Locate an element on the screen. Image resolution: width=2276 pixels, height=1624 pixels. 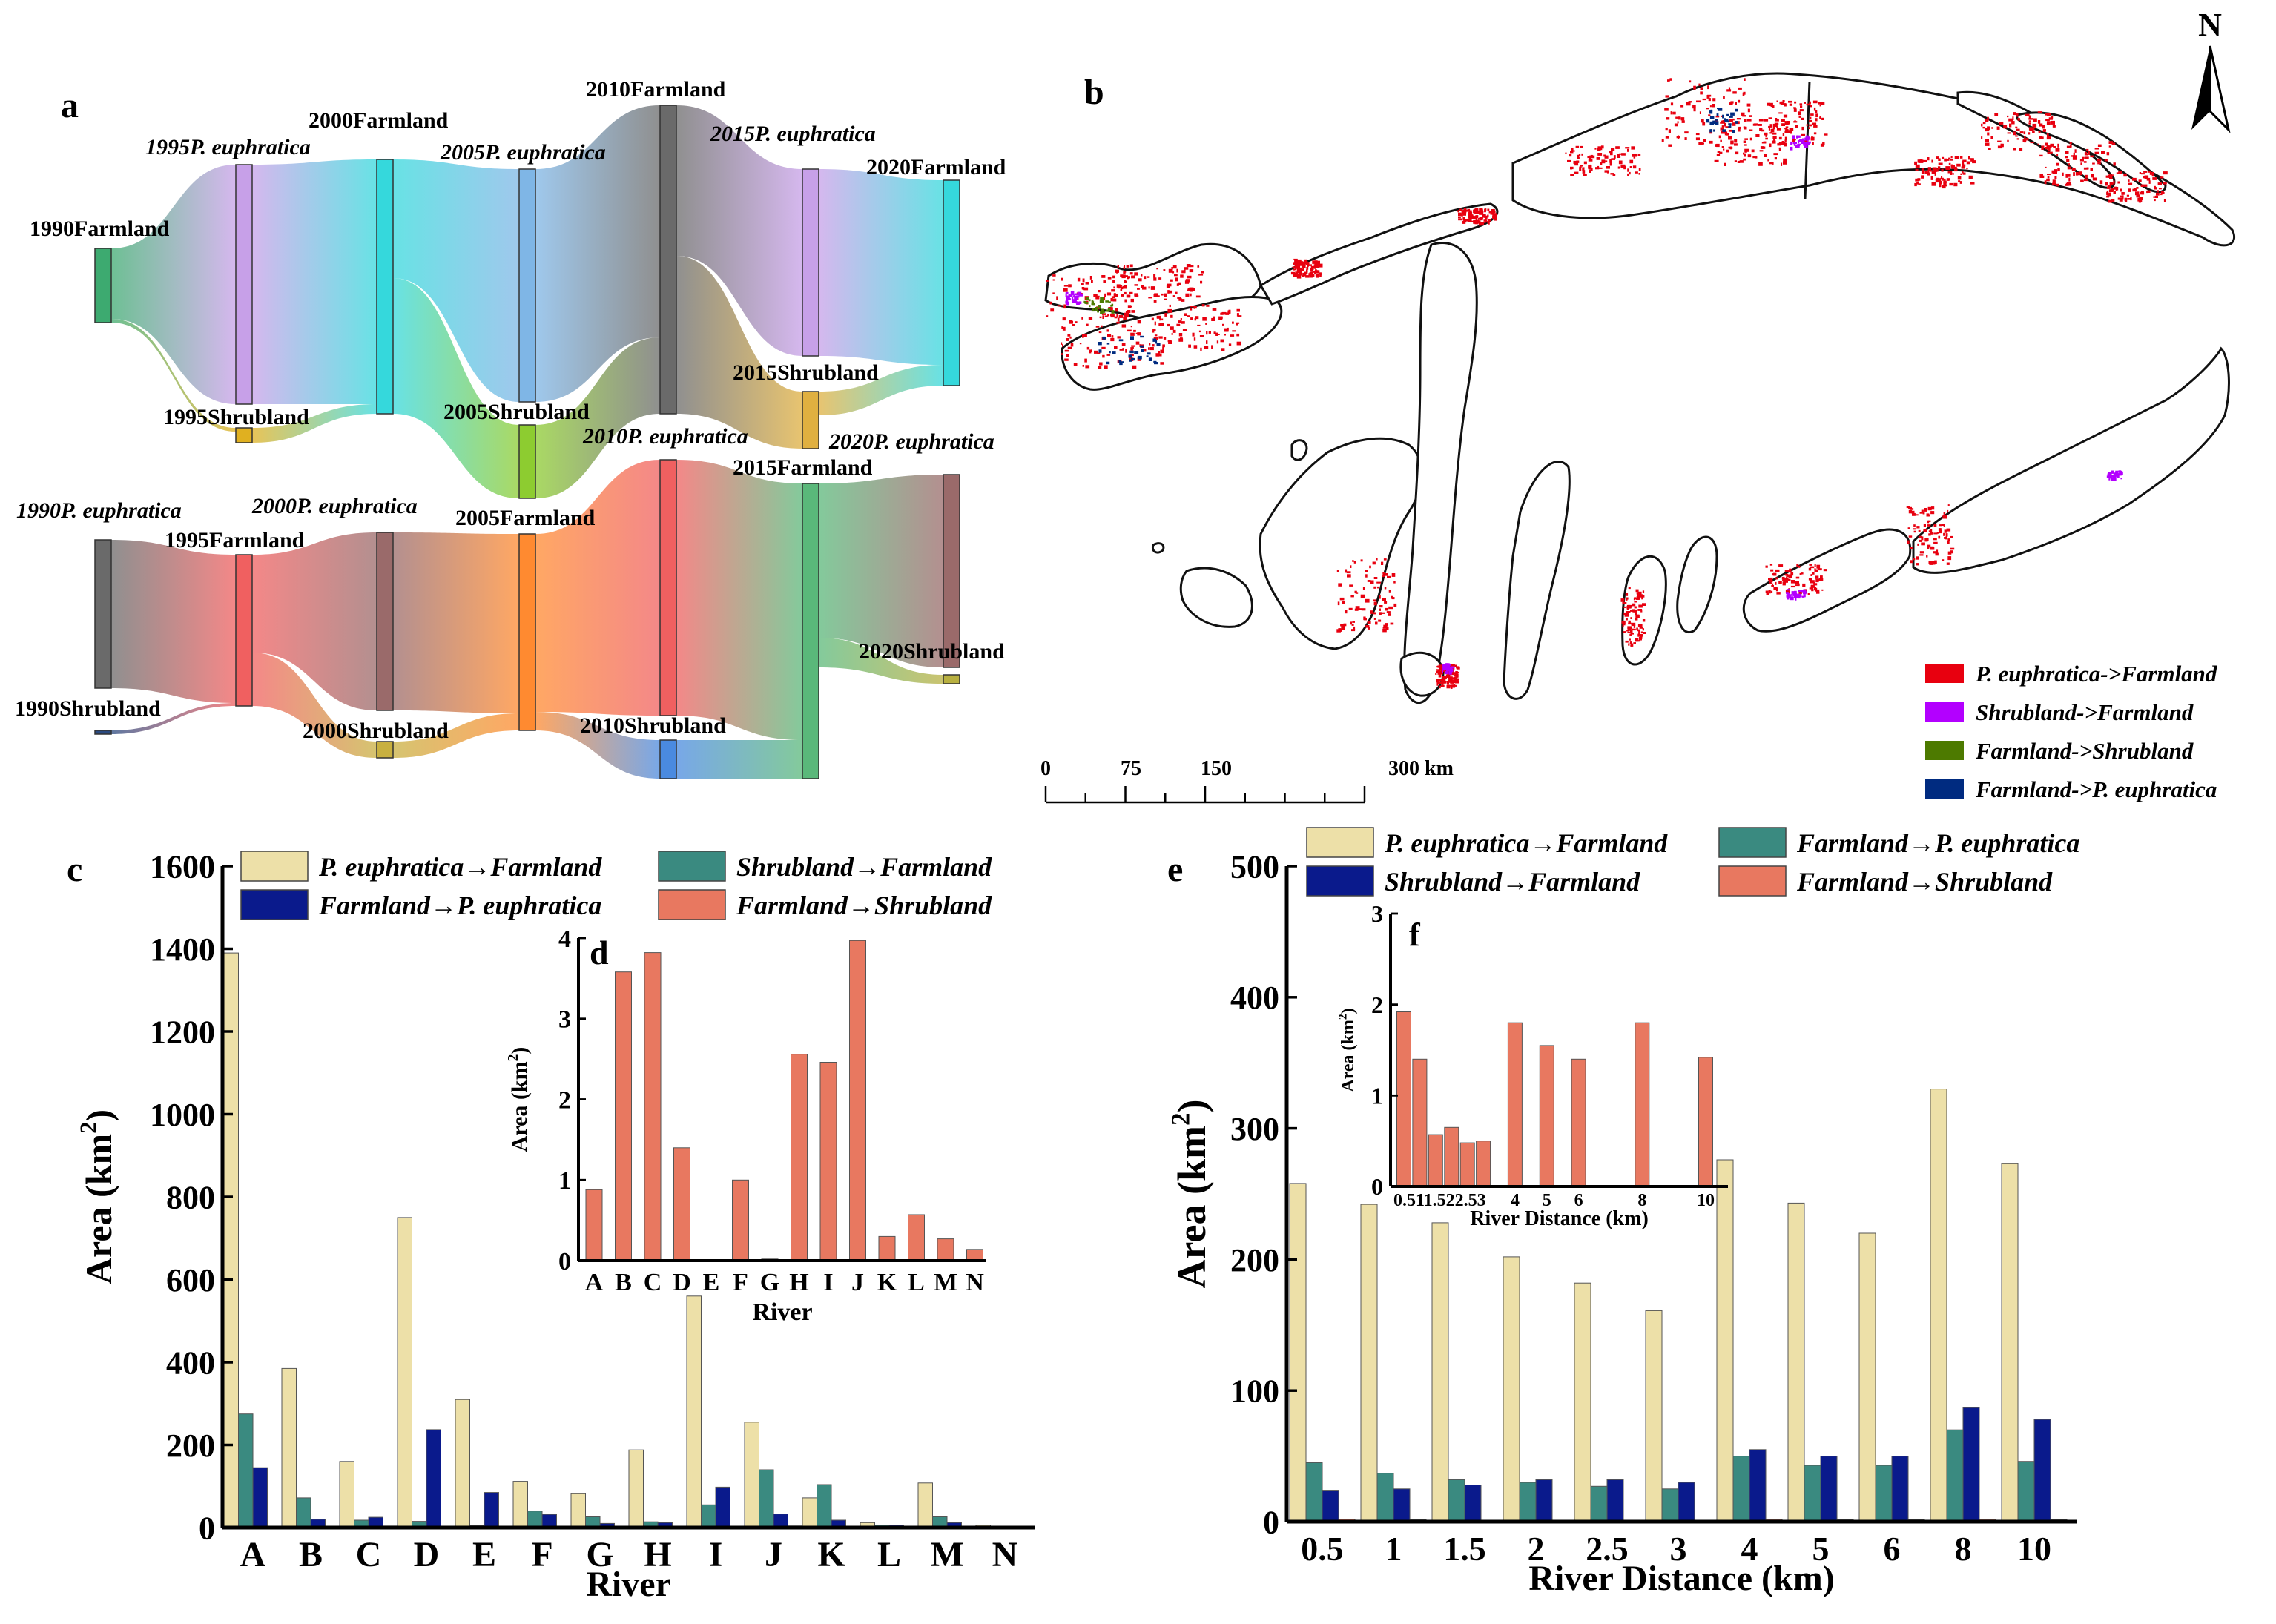
x-tick-label: 8 is located at coordinates (1964, 1549).